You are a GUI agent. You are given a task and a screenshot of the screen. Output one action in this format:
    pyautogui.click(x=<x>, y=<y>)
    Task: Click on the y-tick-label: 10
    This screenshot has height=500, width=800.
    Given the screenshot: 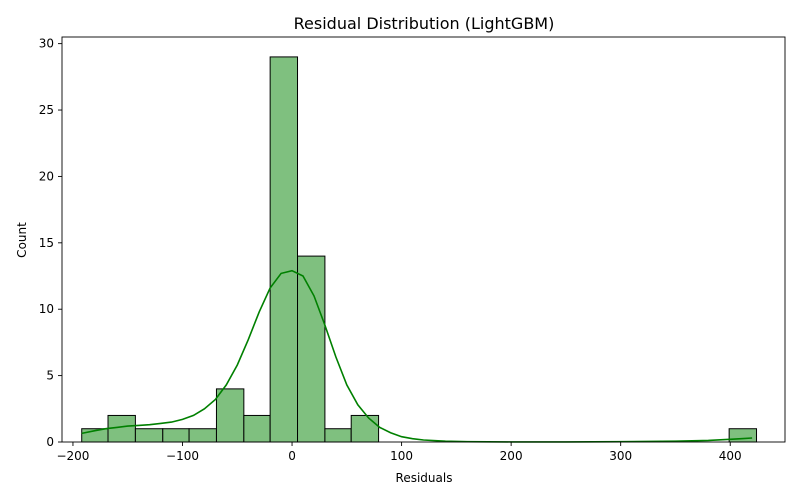 What is the action you would take?
    pyautogui.click(x=46, y=309)
    